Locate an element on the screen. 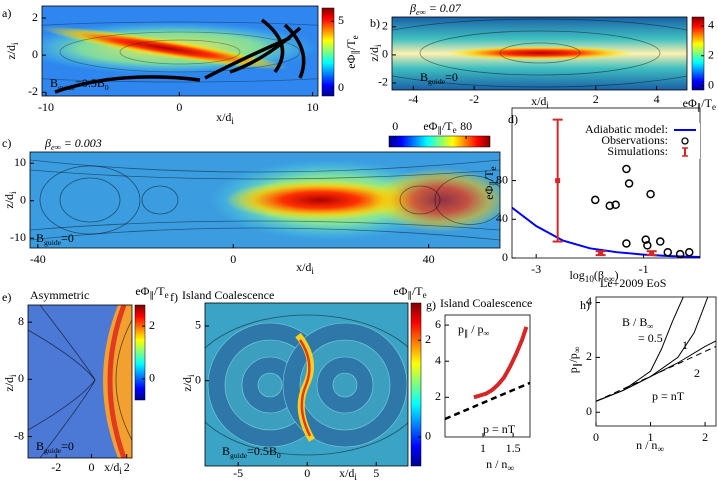  y-tick-label: 8 is located at coordinates (21, 321).